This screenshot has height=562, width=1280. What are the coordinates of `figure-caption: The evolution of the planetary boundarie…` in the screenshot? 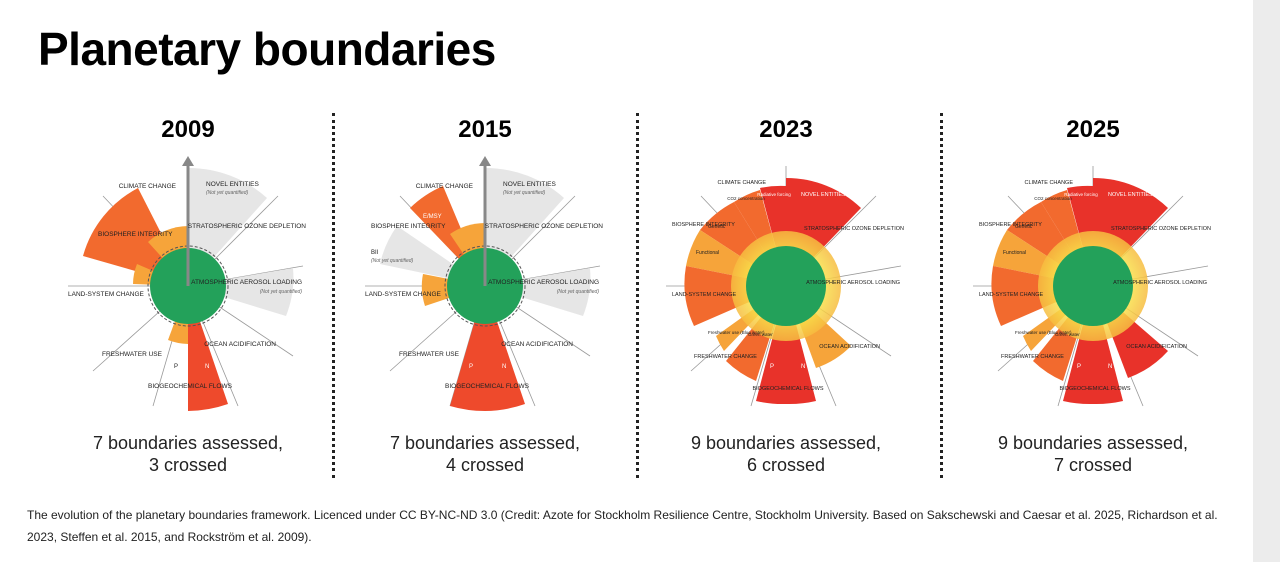 It's located at (622, 526).